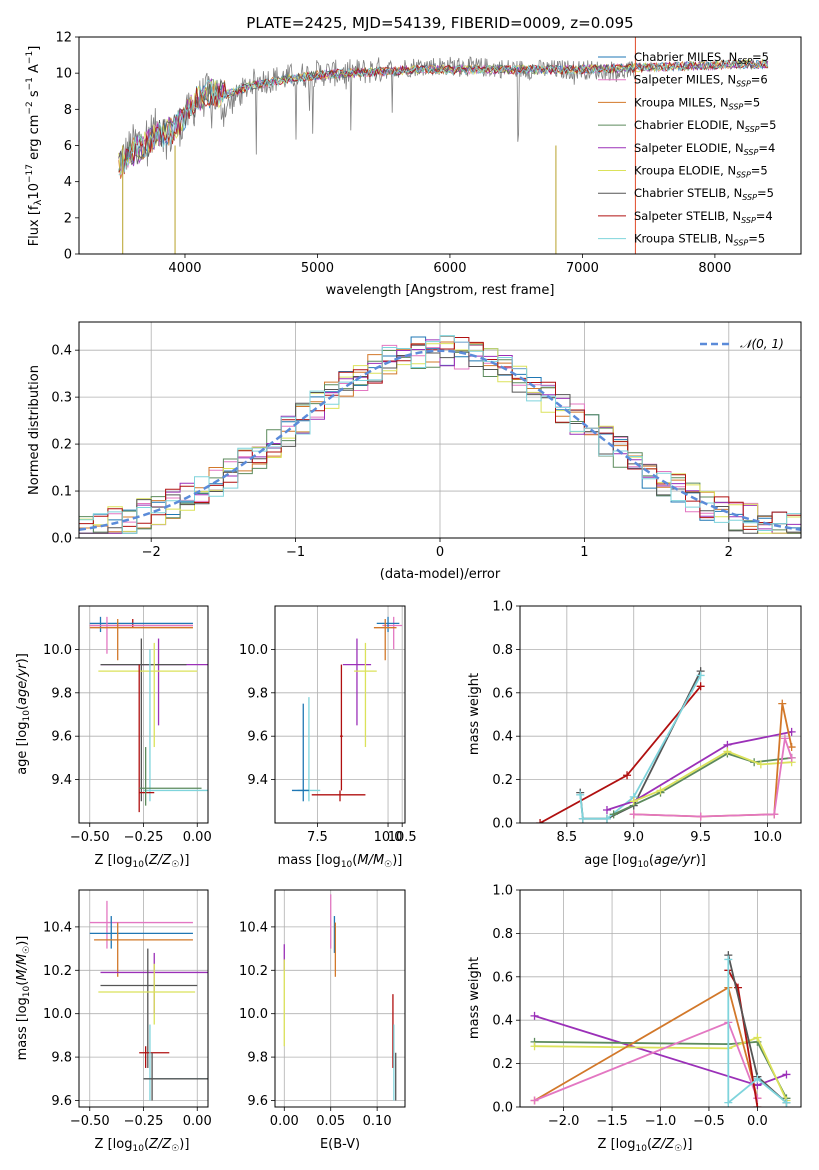 The height and width of the screenshot is (1170, 819). I want to click on x-tick-label: −1, so click(295, 552).